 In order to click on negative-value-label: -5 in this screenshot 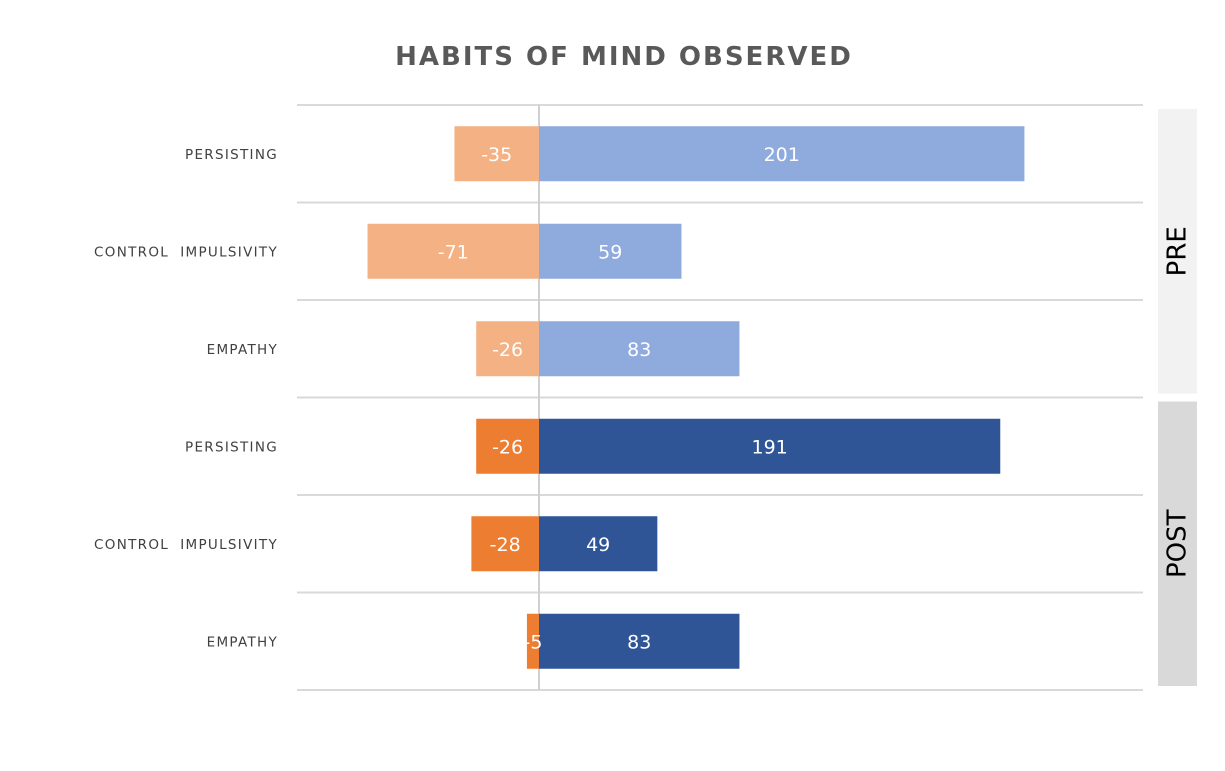, I will do `click(532, 642)`.